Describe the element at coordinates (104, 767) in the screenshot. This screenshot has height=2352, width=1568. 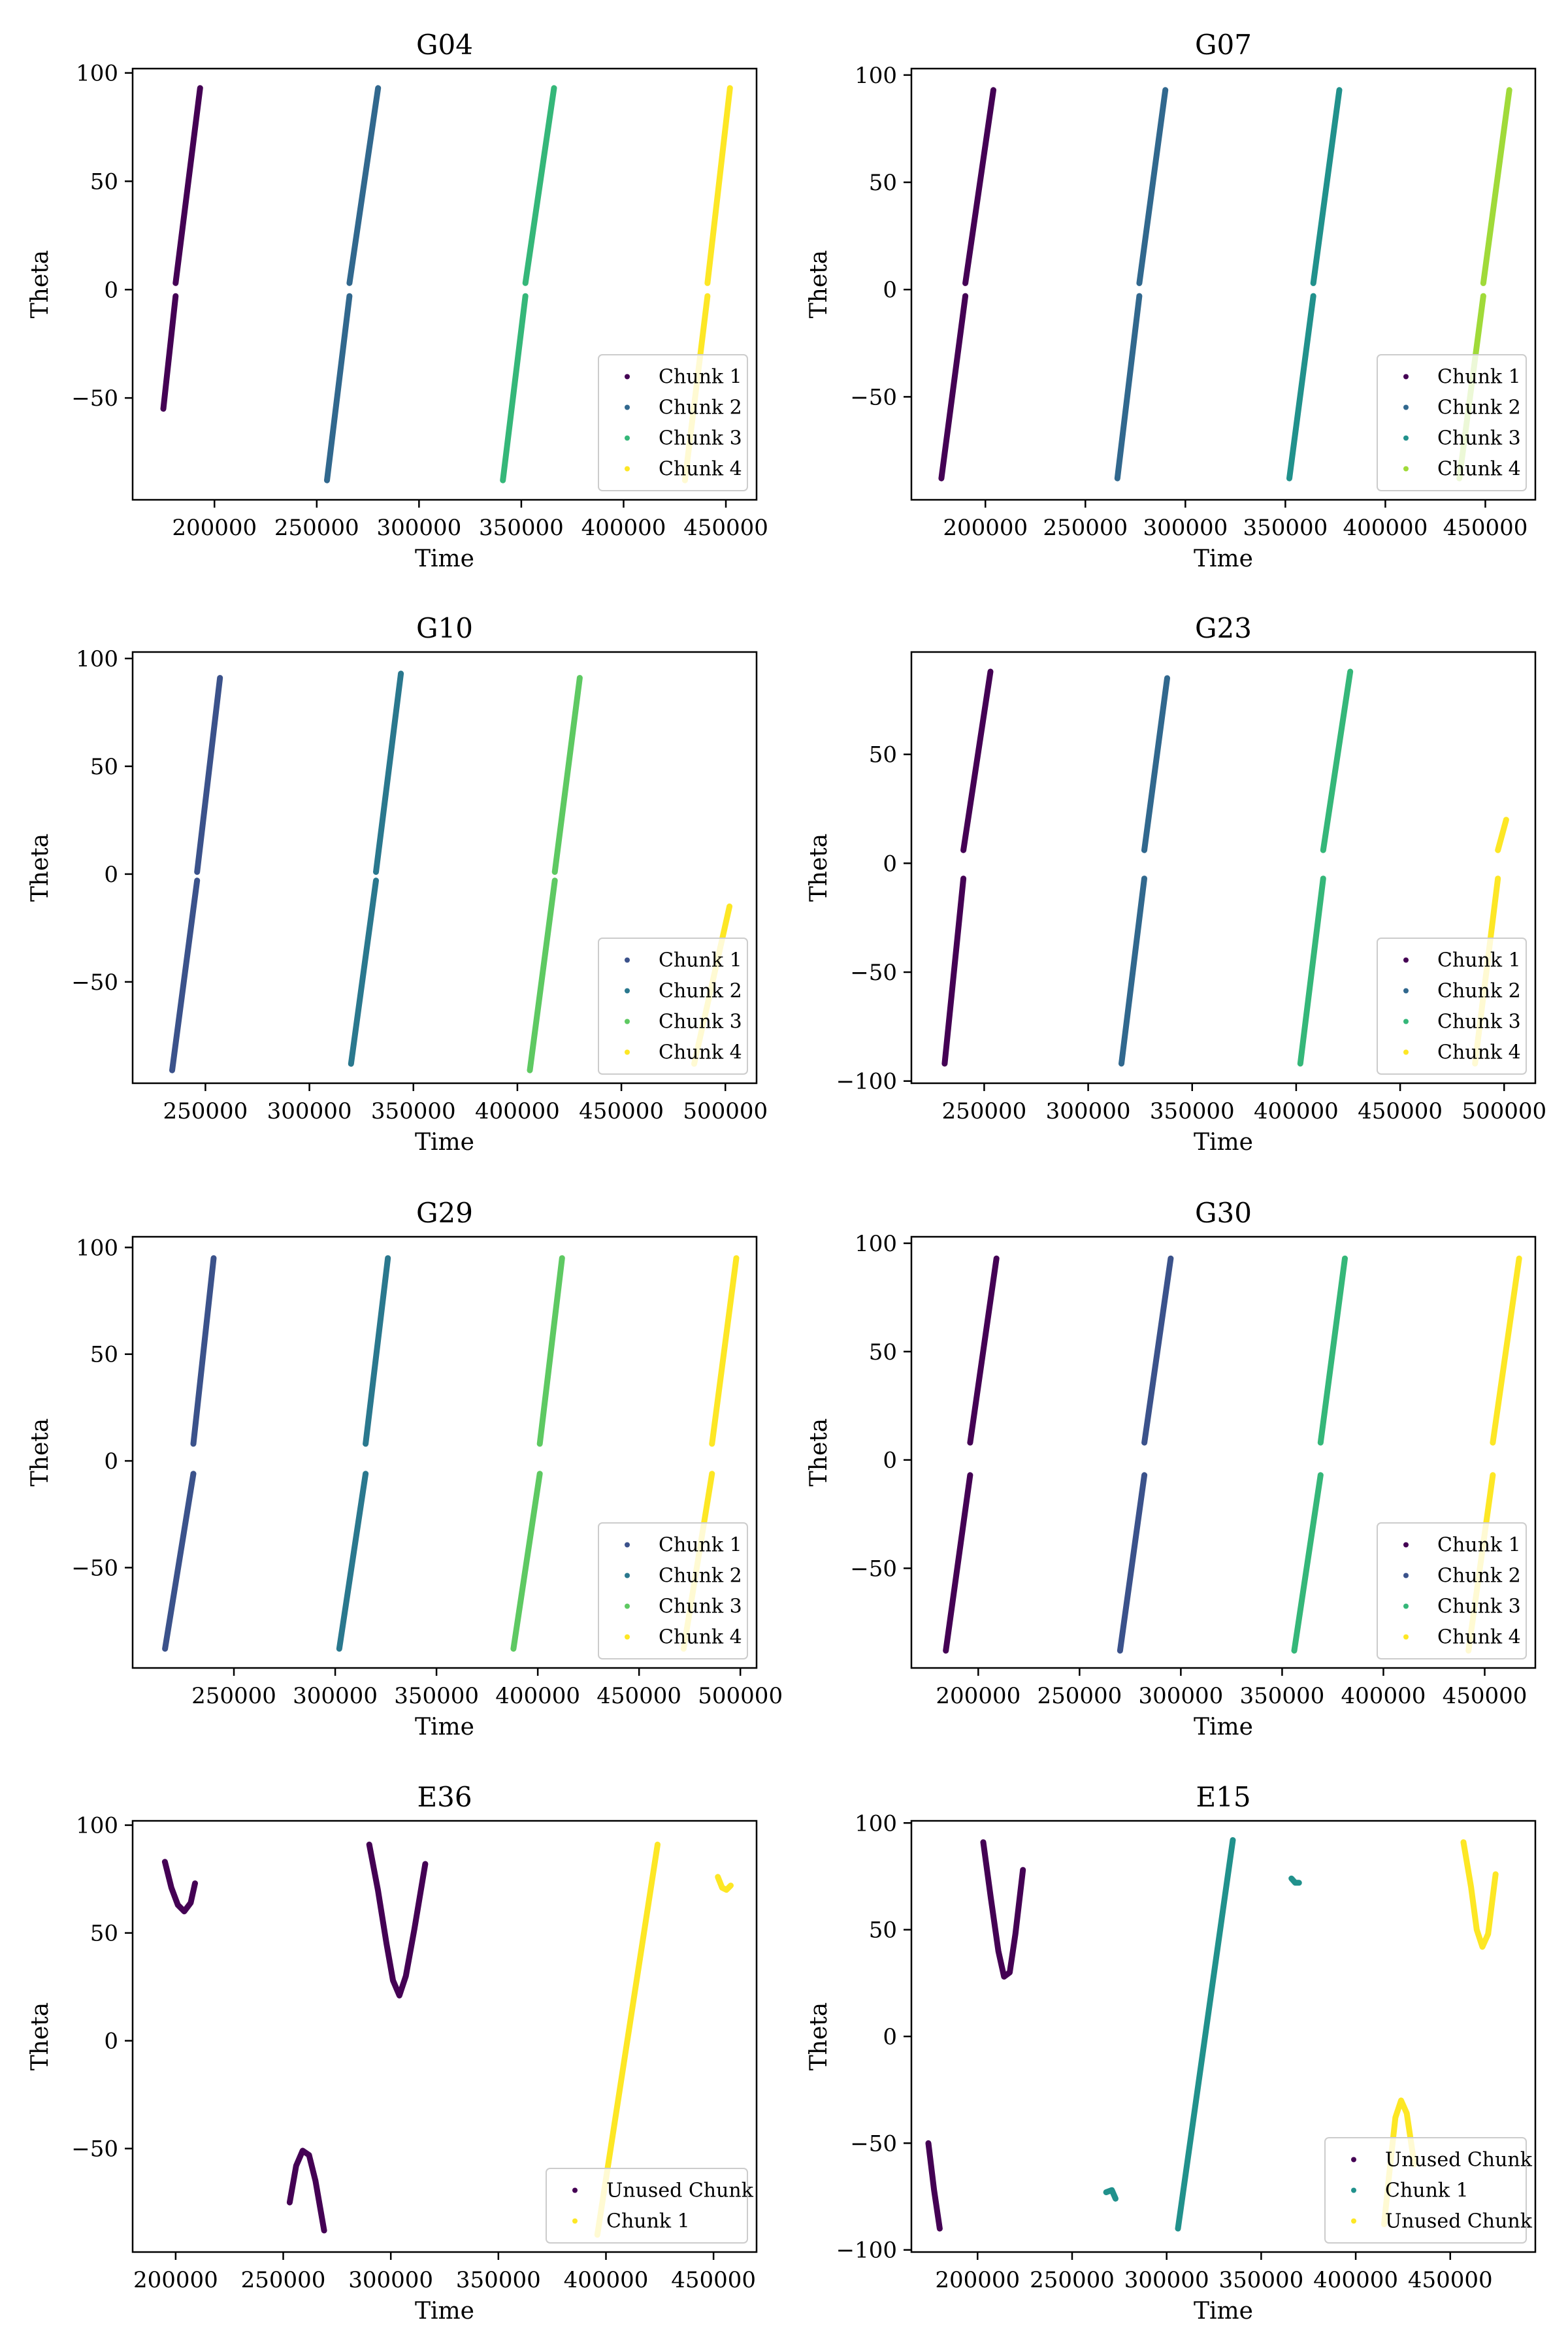
I see `chart-g10-y-tick-label-2: 50` at that location.